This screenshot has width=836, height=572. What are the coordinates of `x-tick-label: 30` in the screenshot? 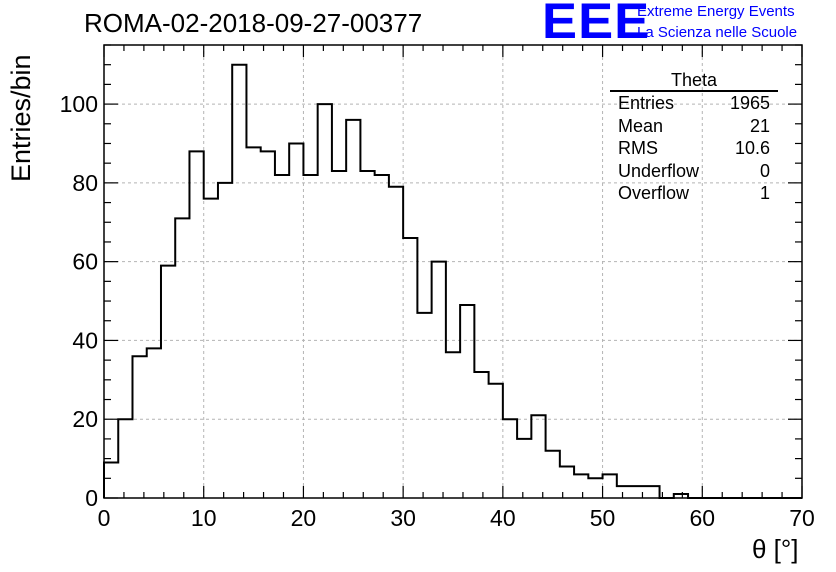 It's located at (403, 518).